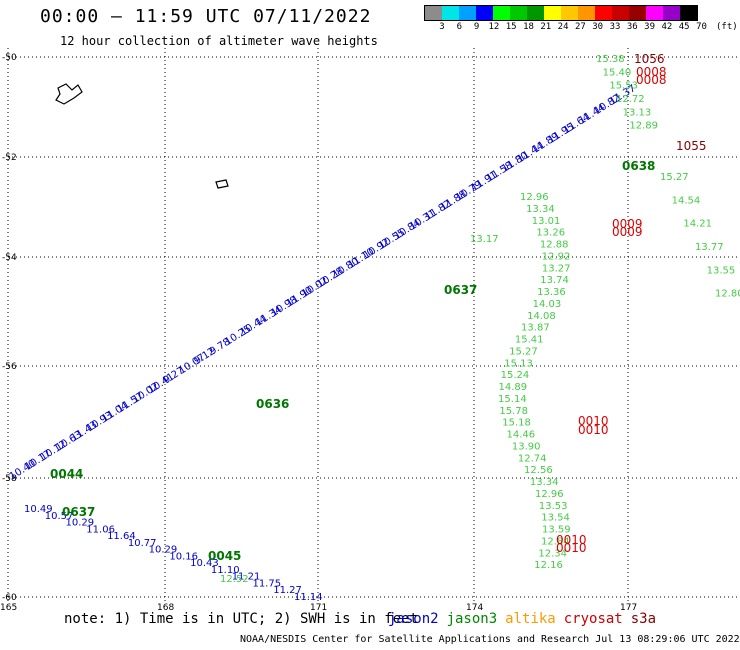 The width and height of the screenshot is (740, 650). Describe the element at coordinates (266, 583) in the screenshot. I see `track-label: 11.75` at that location.